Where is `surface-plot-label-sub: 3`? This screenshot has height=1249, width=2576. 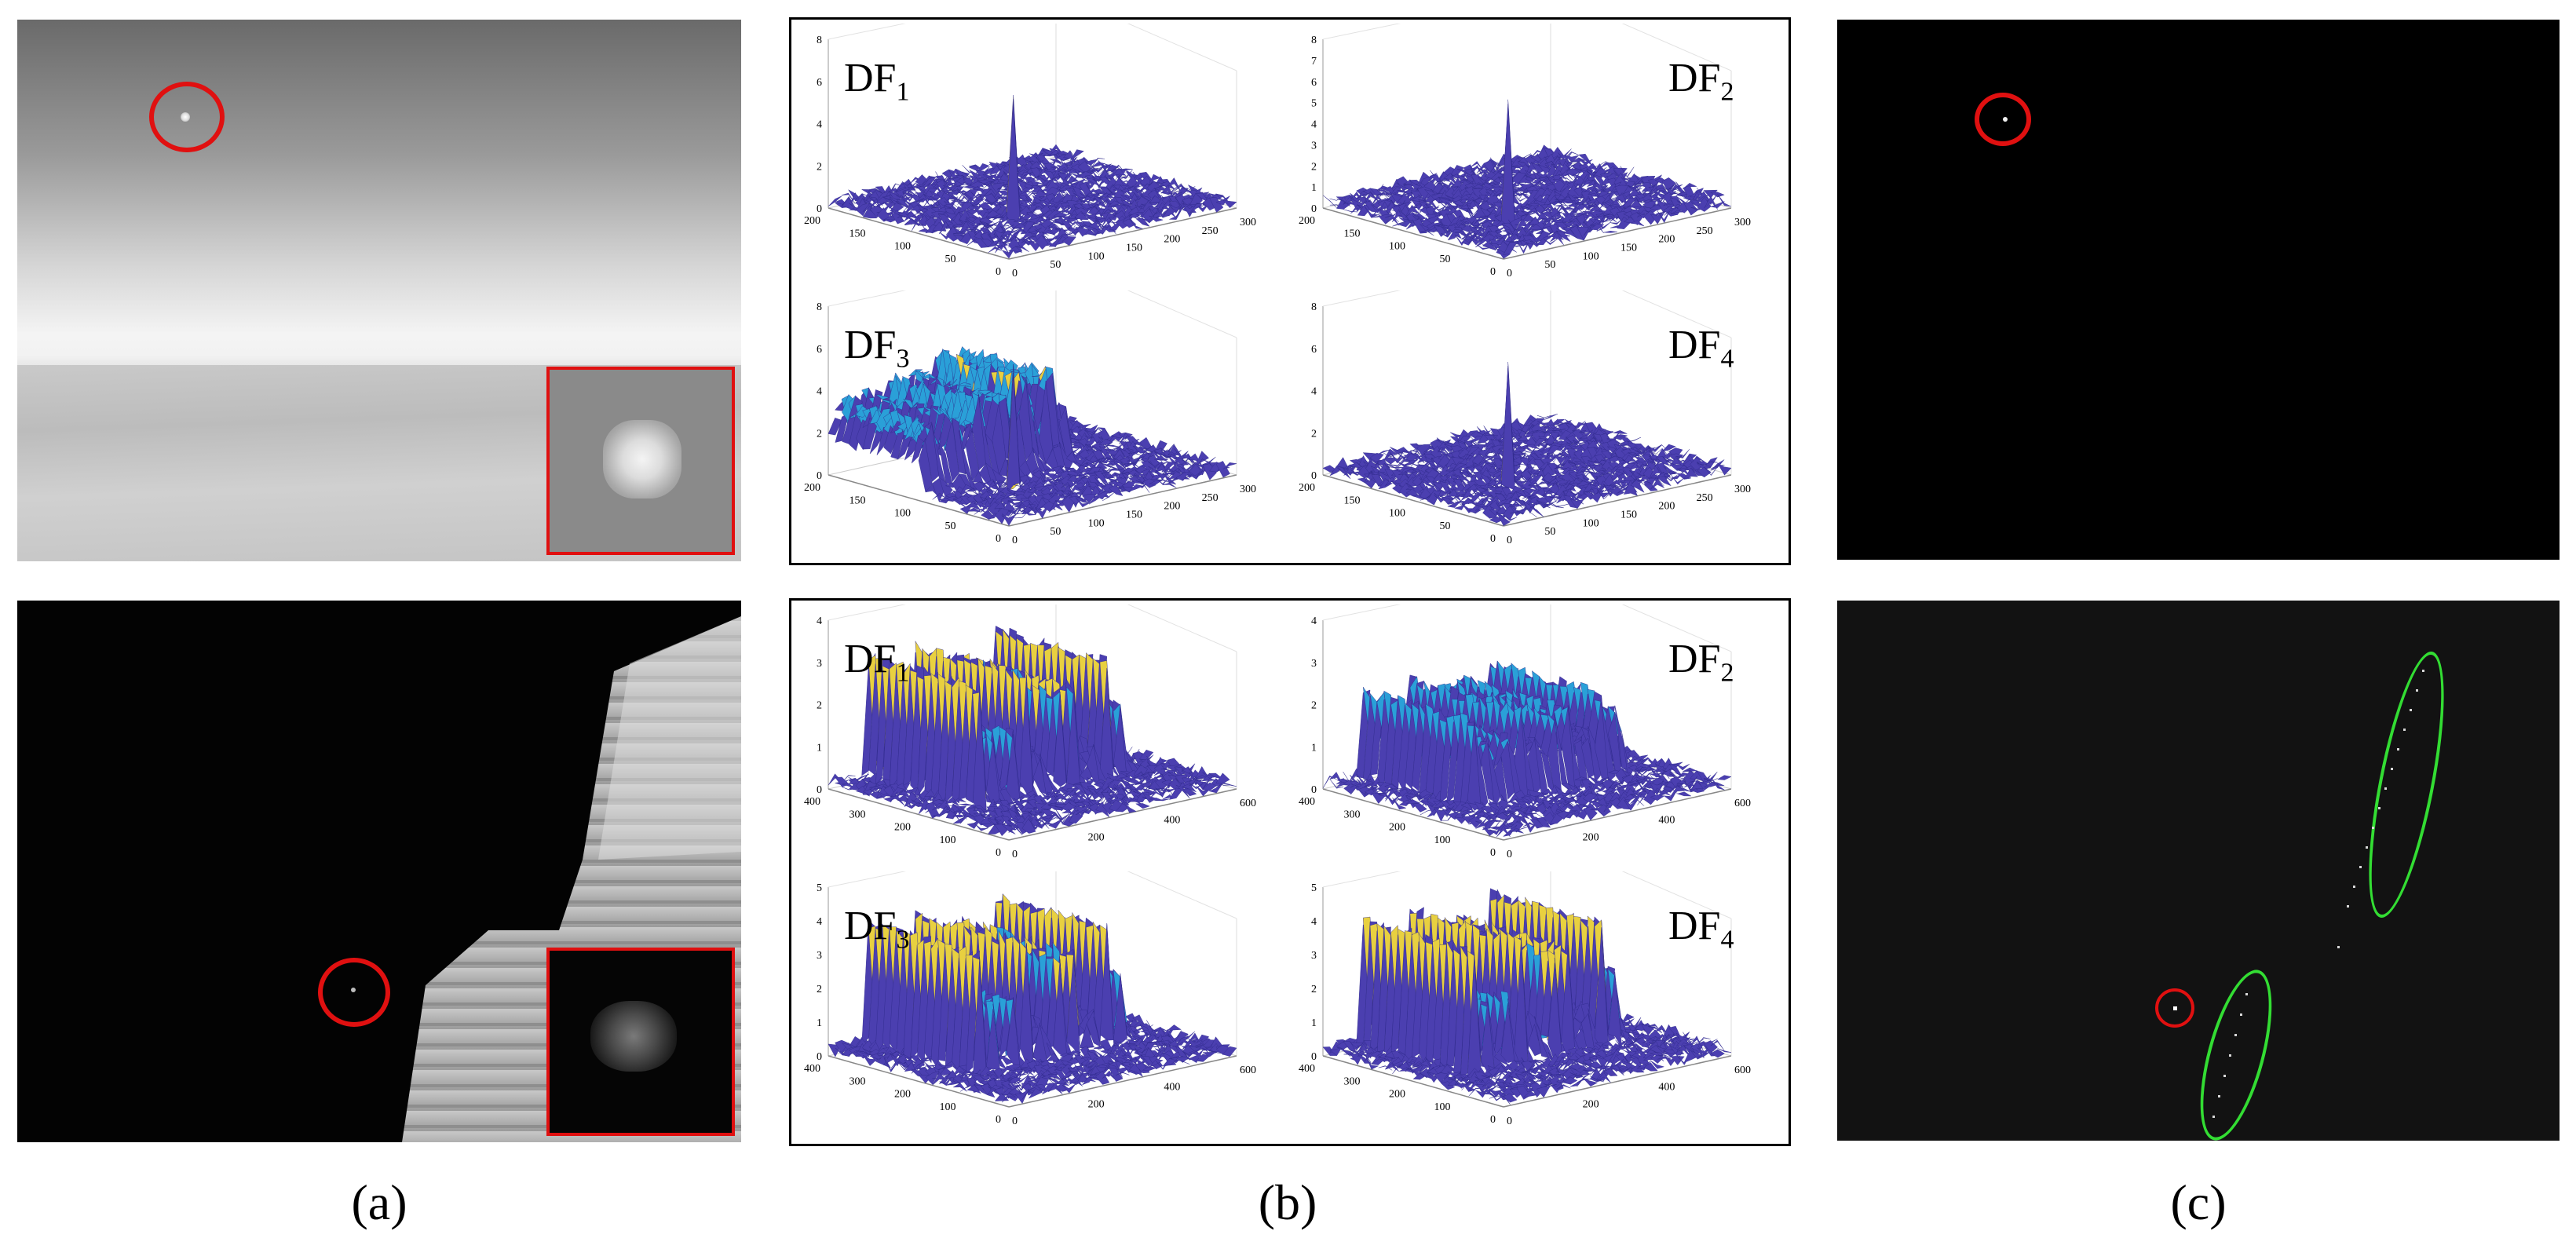 surface-plot-label-sub: 3 is located at coordinates (903, 359).